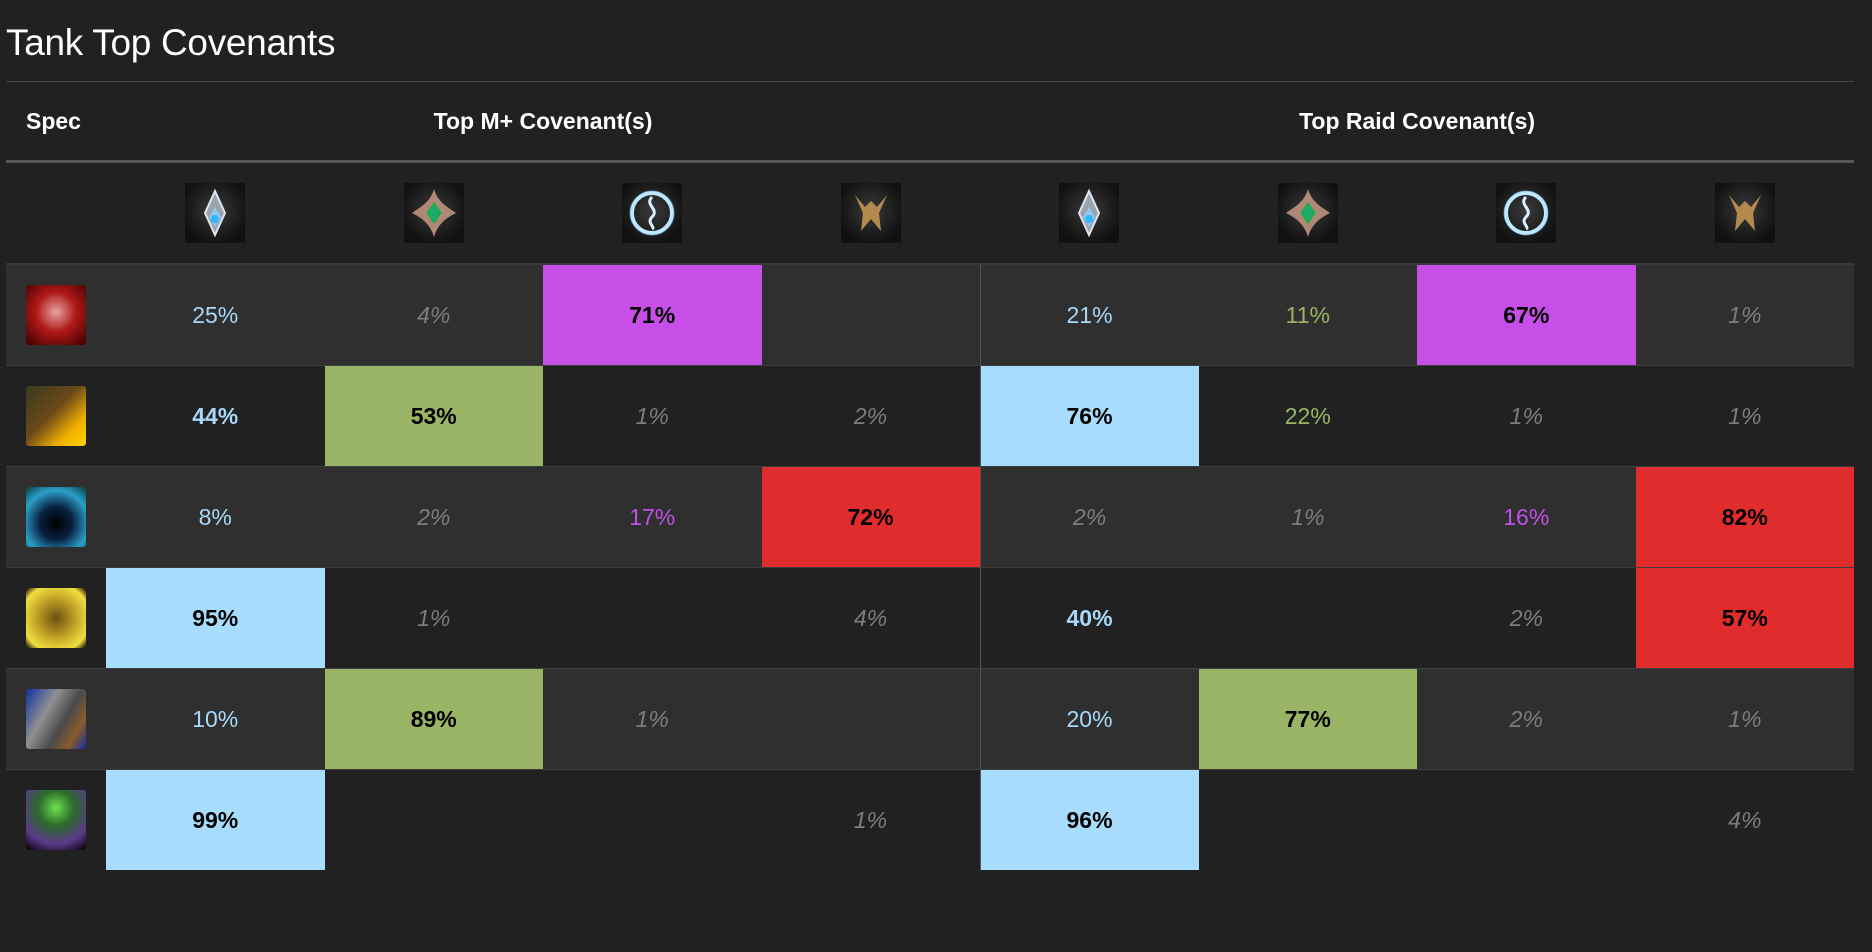 Image resolution: width=1872 pixels, height=952 pixels. I want to click on percentage-value: 10%, so click(215, 718).